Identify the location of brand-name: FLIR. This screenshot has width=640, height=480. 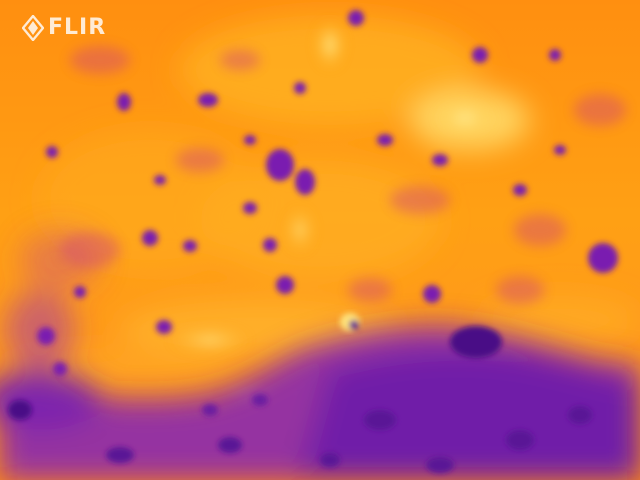
(77, 27).